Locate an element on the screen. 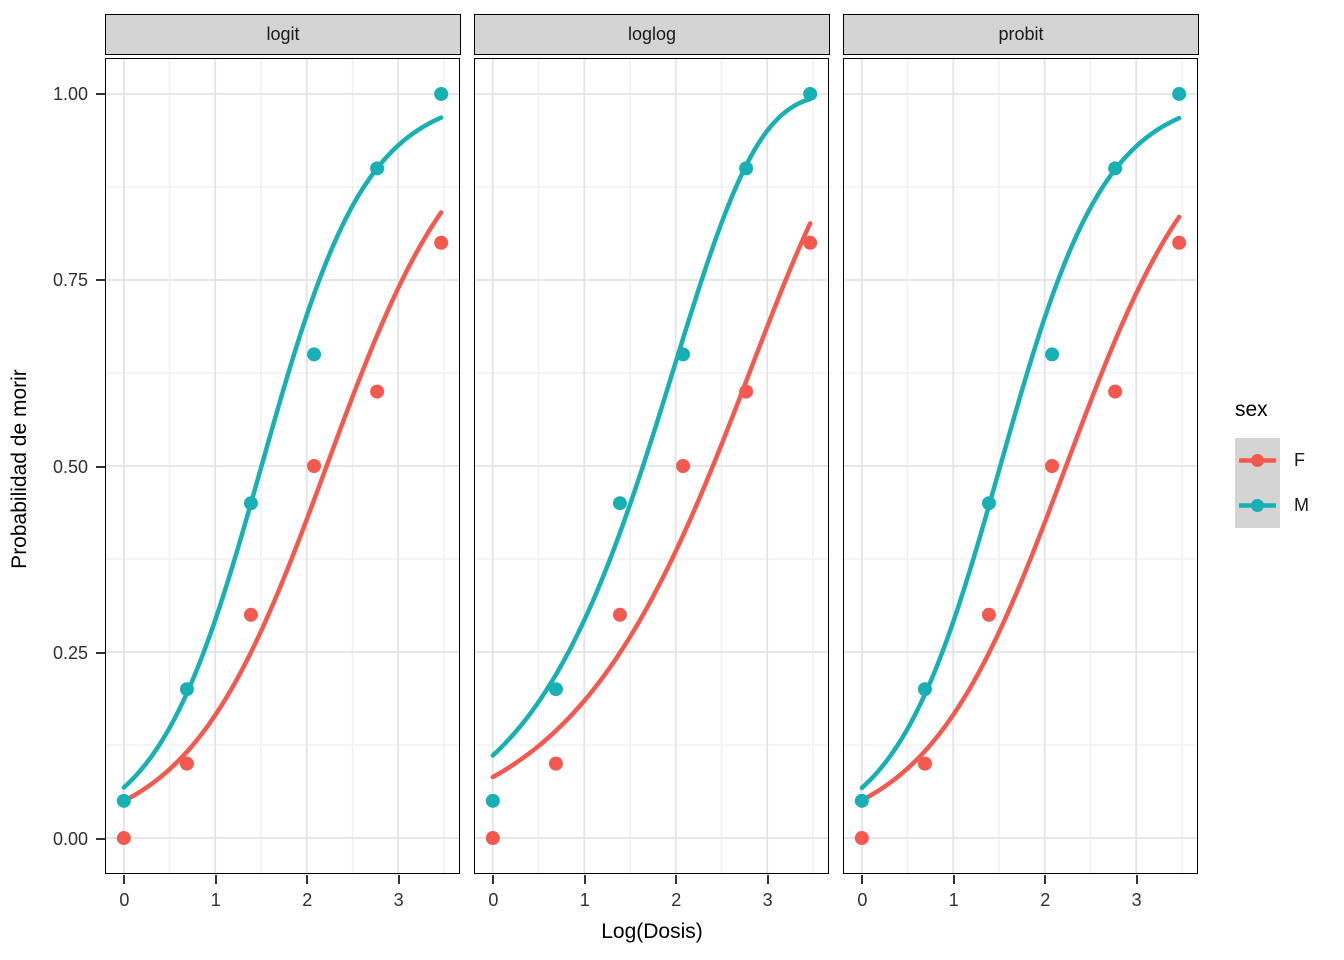 The height and width of the screenshot is (960, 1344). y-tick-label: 0.50 is located at coordinates (70, 466).